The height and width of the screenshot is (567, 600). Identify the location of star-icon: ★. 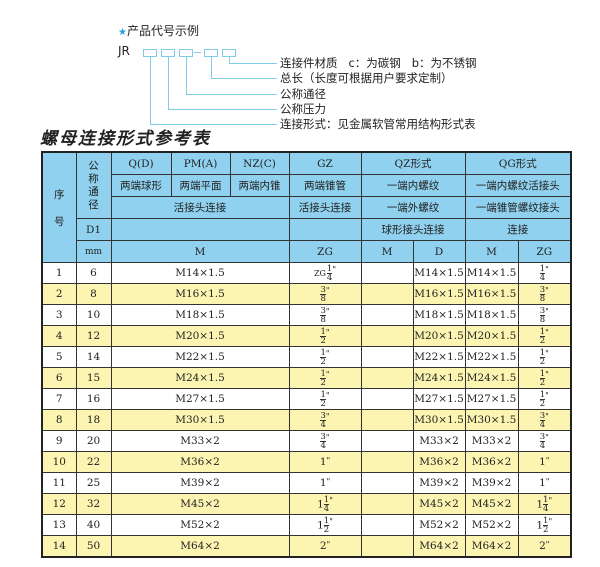
(122, 32).